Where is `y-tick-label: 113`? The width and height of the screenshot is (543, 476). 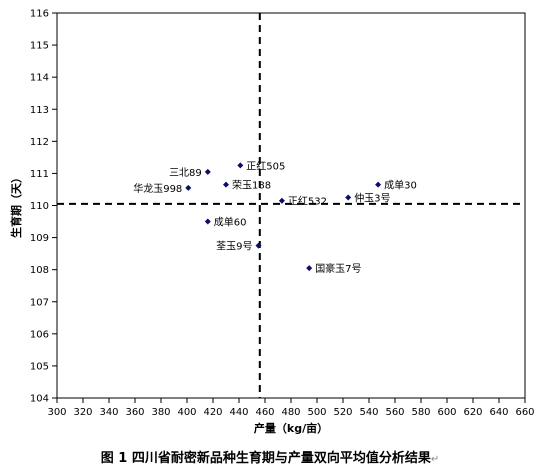 y-tick-label: 113 is located at coordinates (39, 110).